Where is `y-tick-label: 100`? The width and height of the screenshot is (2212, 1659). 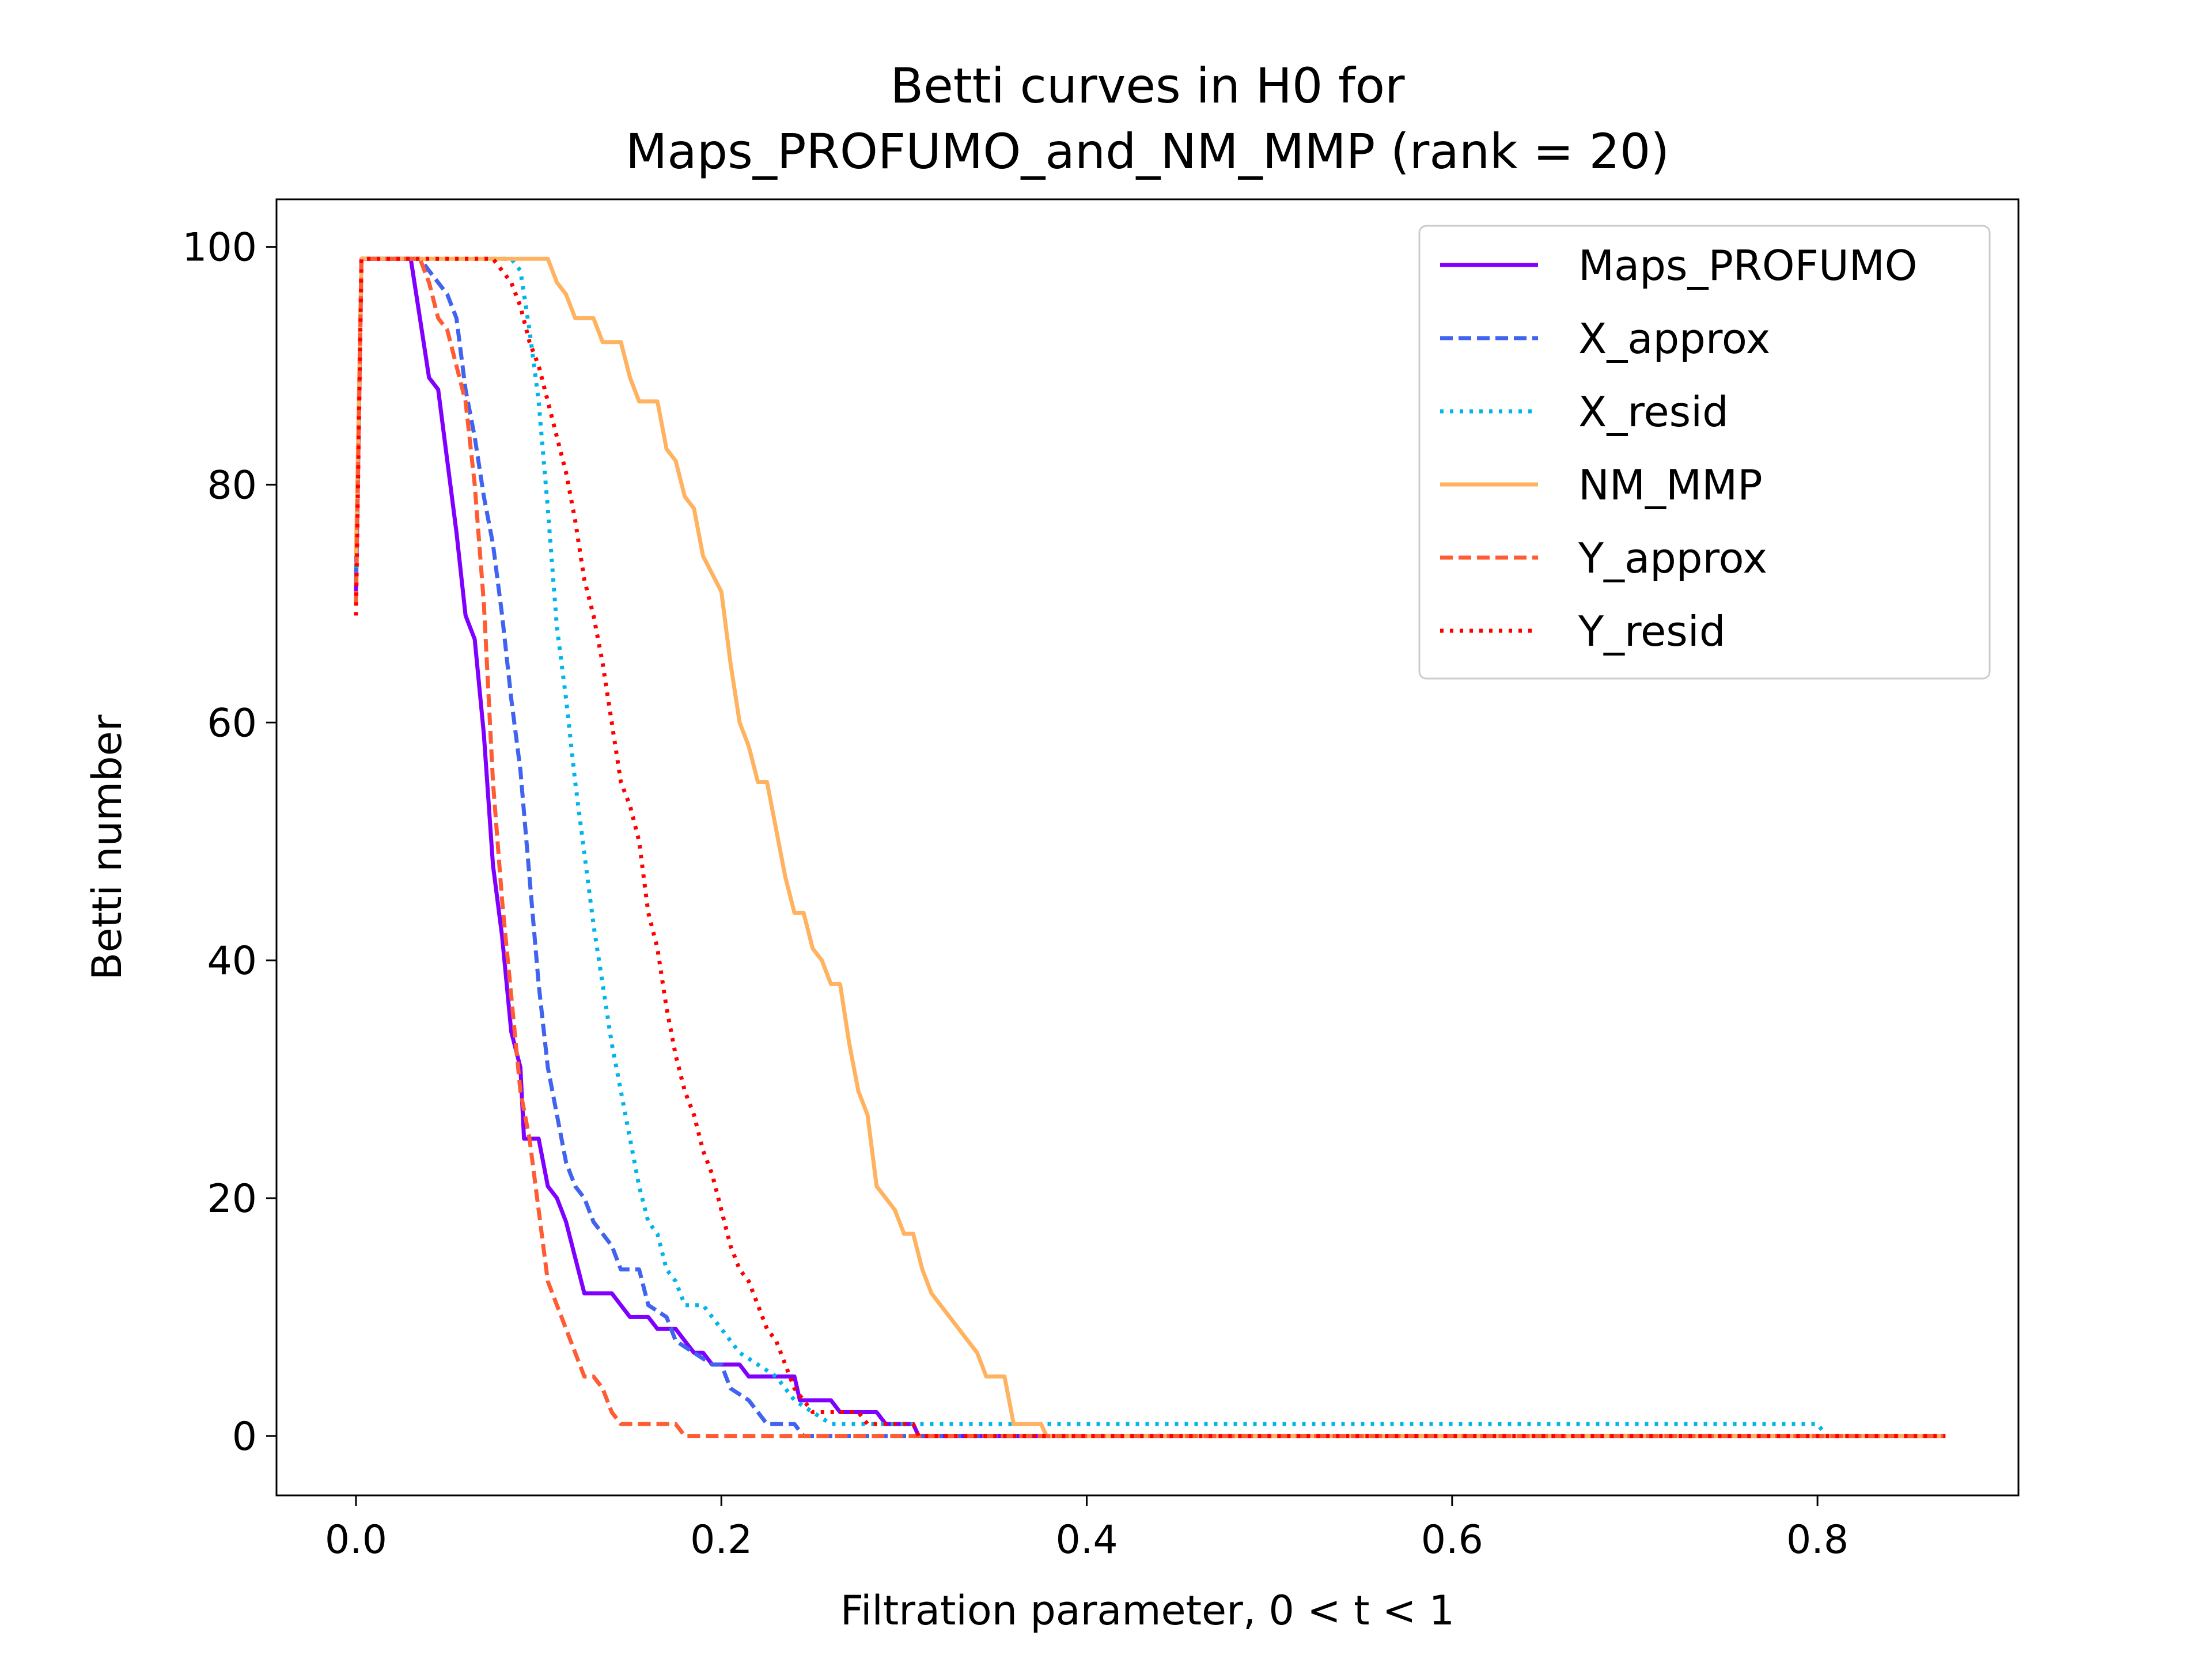
y-tick-label: 100 is located at coordinates (219, 248).